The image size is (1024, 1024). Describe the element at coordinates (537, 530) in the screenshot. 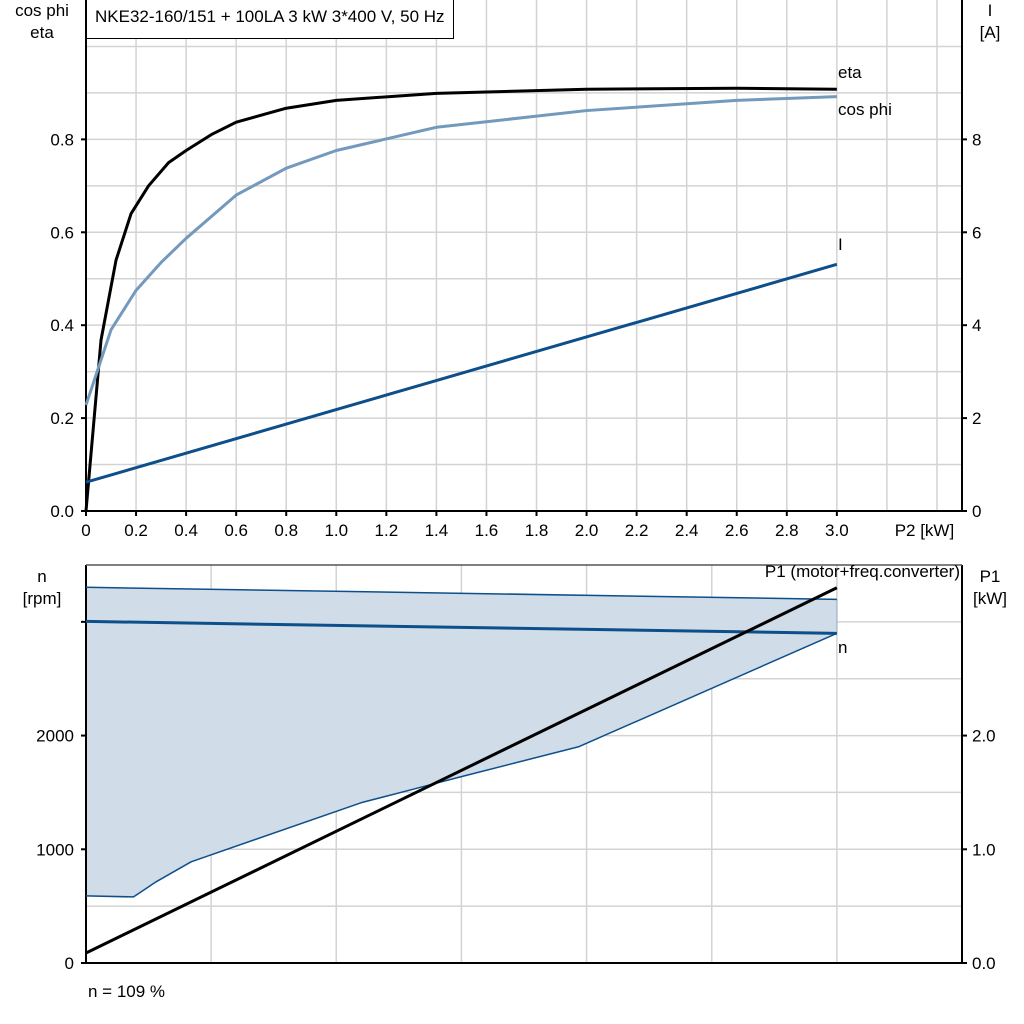

I see `x-tick-label: 1.8` at that location.